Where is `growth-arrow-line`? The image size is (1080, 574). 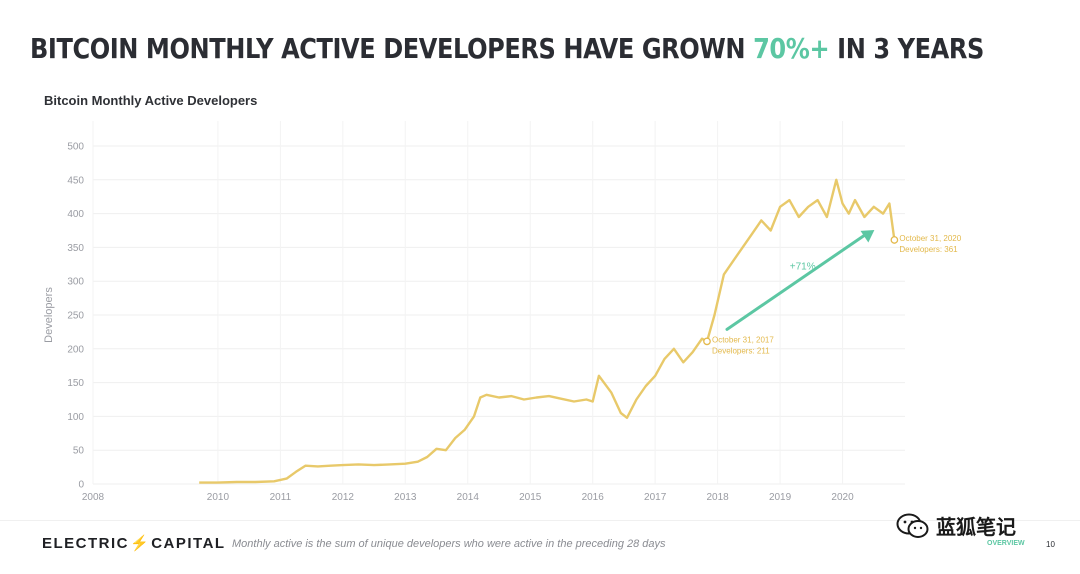 growth-arrow-line is located at coordinates (796, 281).